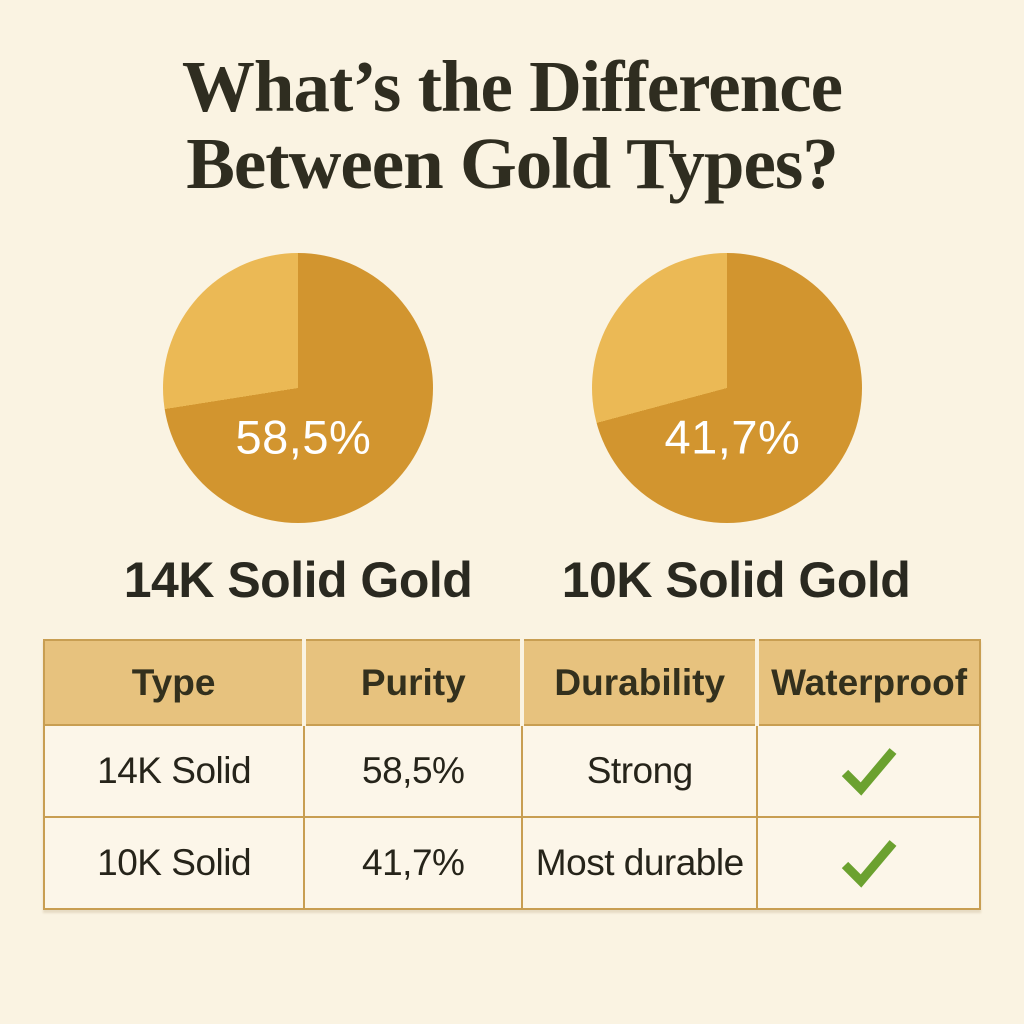 The width and height of the screenshot is (1024, 1024). What do you see at coordinates (736, 580) in the screenshot?
I see `pie-title-10k: 10K Solid Gold` at bounding box center [736, 580].